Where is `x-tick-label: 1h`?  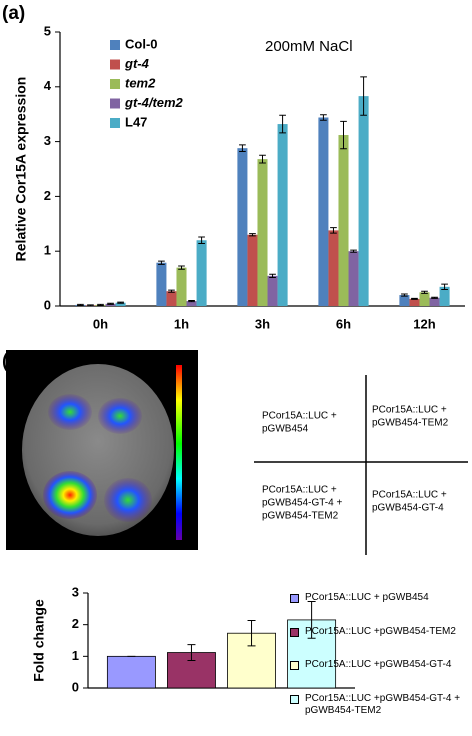 x-tick-label: 1h is located at coordinates (181, 323).